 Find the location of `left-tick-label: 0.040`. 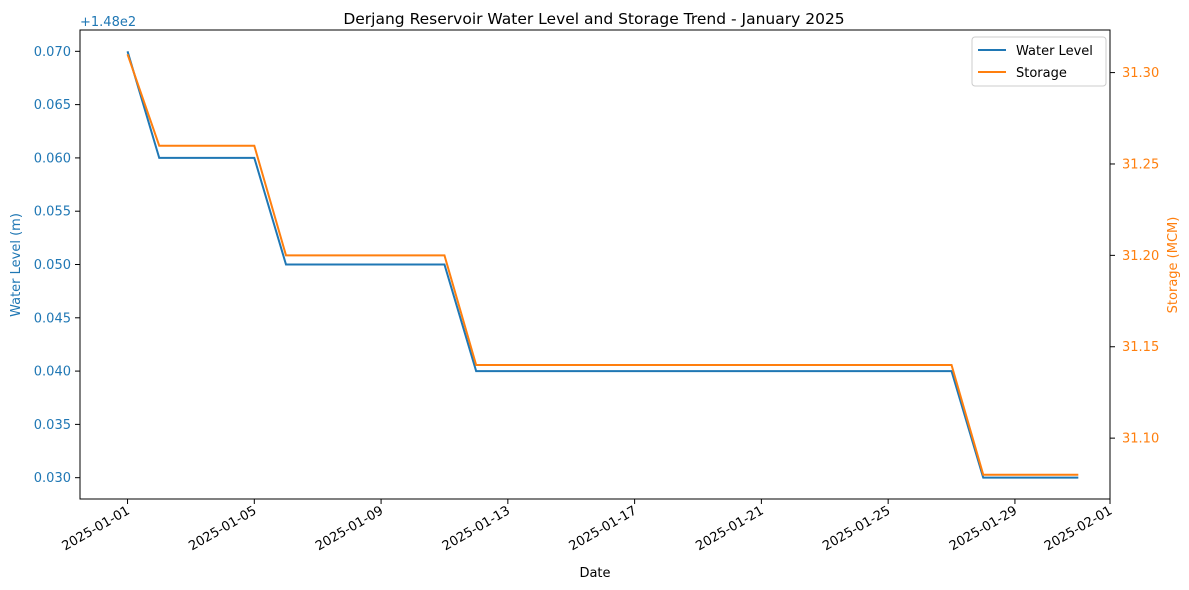

left-tick-label: 0.040 is located at coordinates (52, 372).